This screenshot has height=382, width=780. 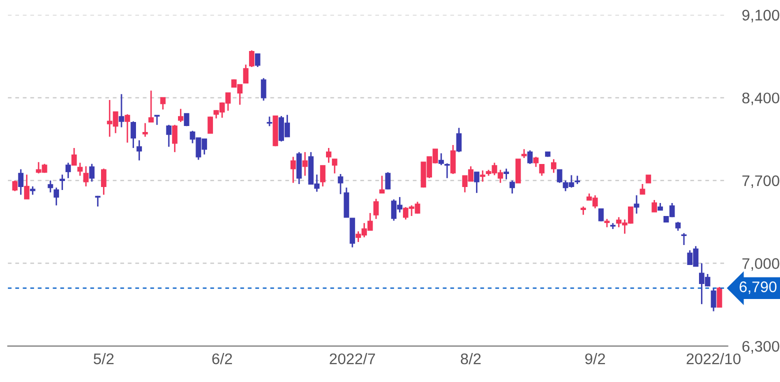 What do you see at coordinates (761, 181) in the screenshot?
I see `y-tick-label: 7,700` at bounding box center [761, 181].